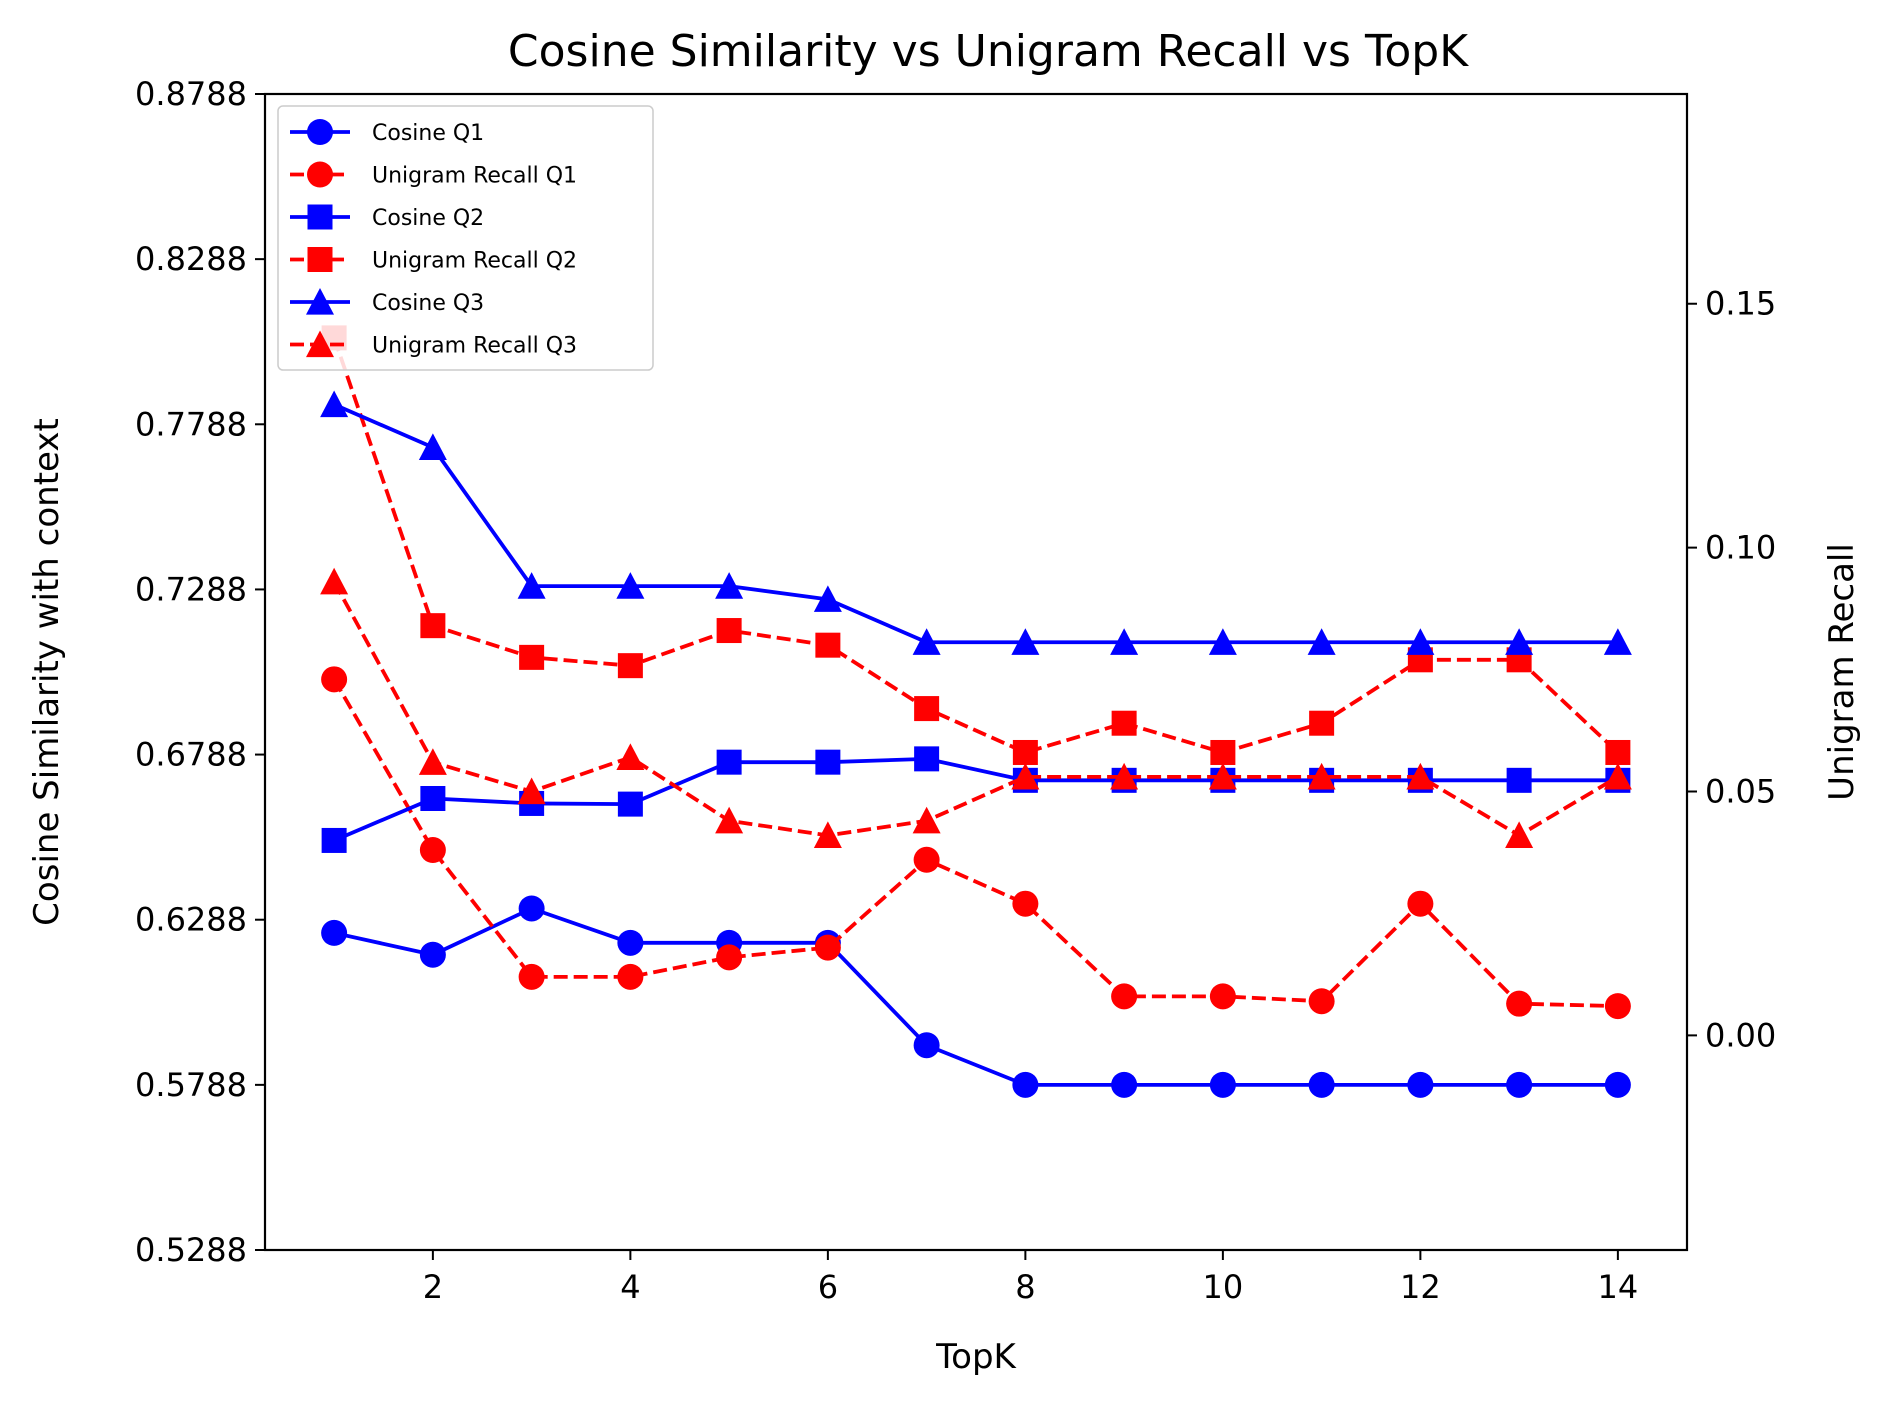  What do you see at coordinates (1740, 304) in the screenshot?
I see `y-right-tick-label: 0.15` at bounding box center [1740, 304].